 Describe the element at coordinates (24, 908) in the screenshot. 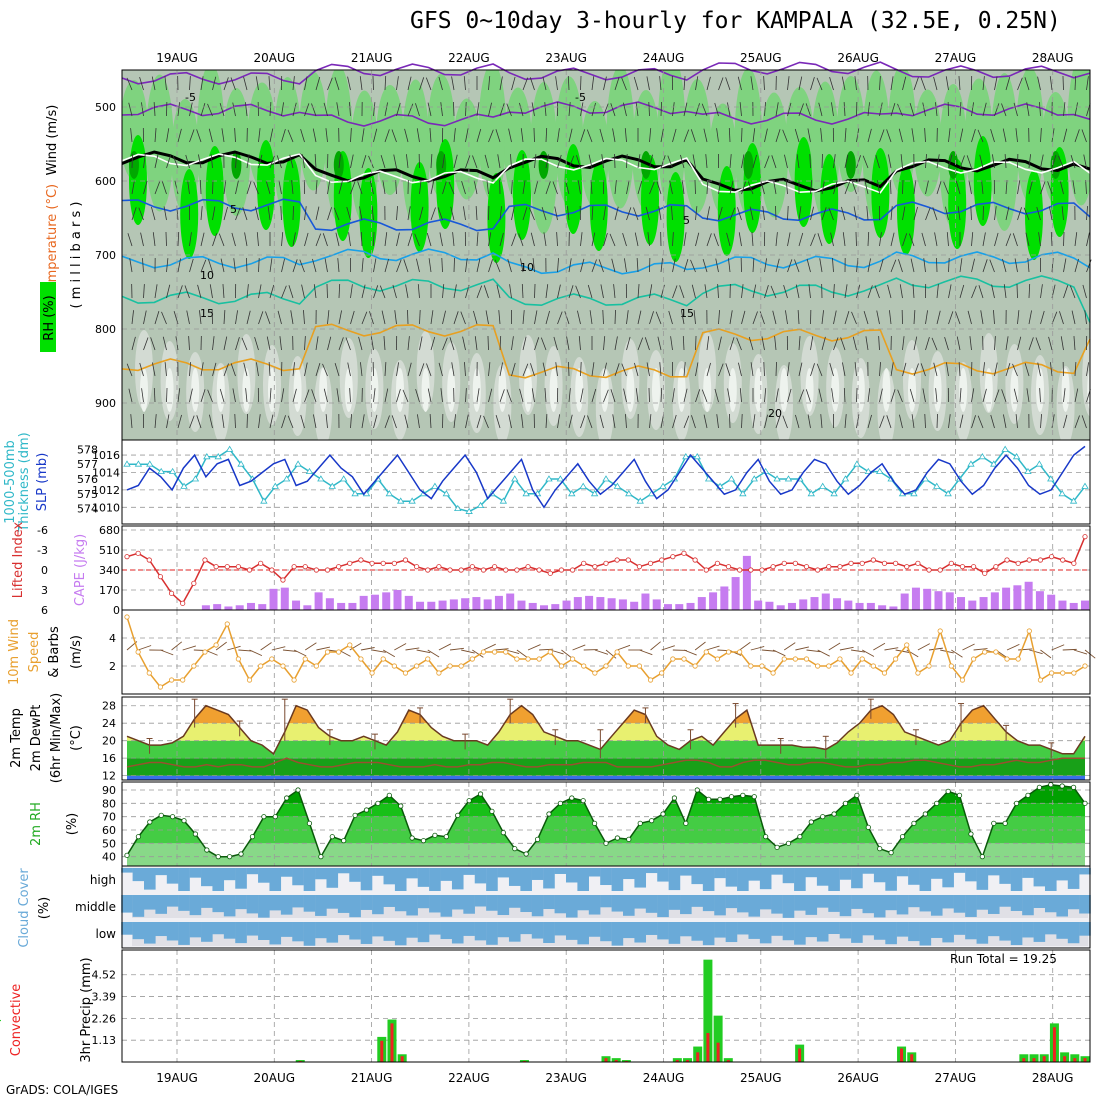

I see `cloud-label: Cloud Cover` at that location.